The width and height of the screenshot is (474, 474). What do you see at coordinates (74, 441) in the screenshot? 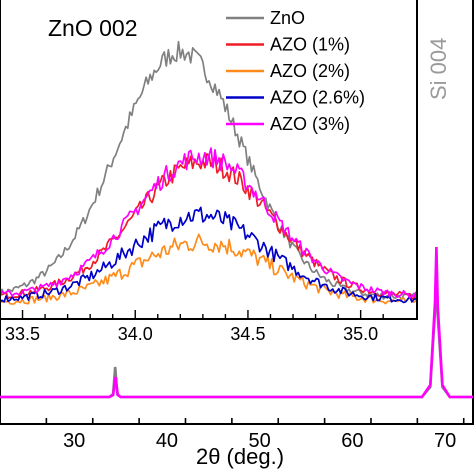
I see `main-x-tick-label: 30` at bounding box center [74, 441].